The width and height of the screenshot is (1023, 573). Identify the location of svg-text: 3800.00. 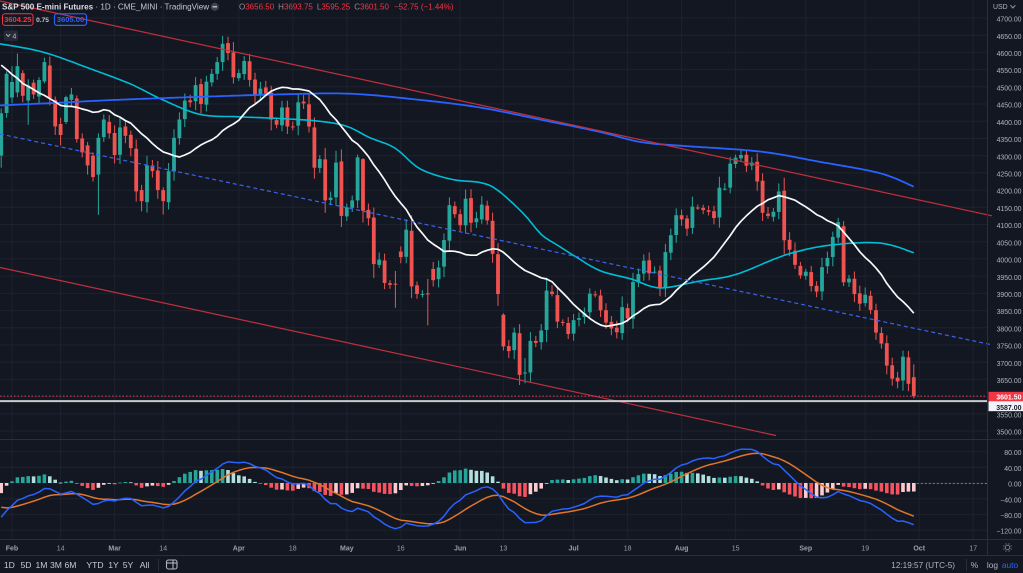
(1009, 329).